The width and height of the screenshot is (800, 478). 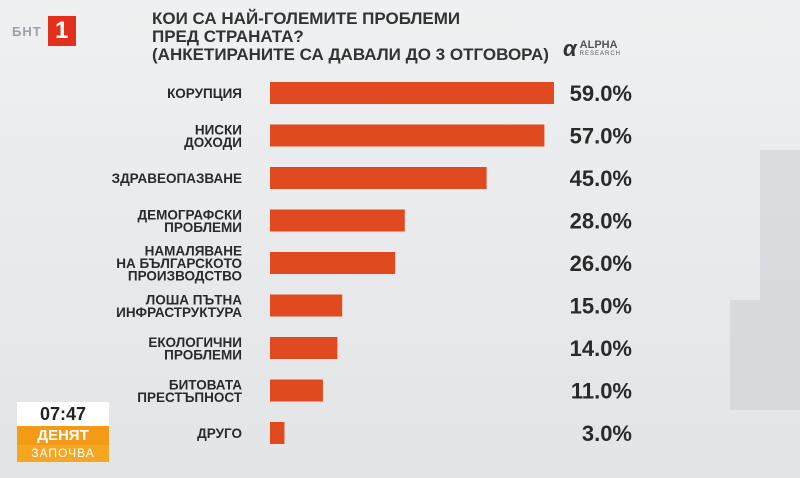 I want to click on category-label: БИТОВАТА, so click(x=205, y=384).